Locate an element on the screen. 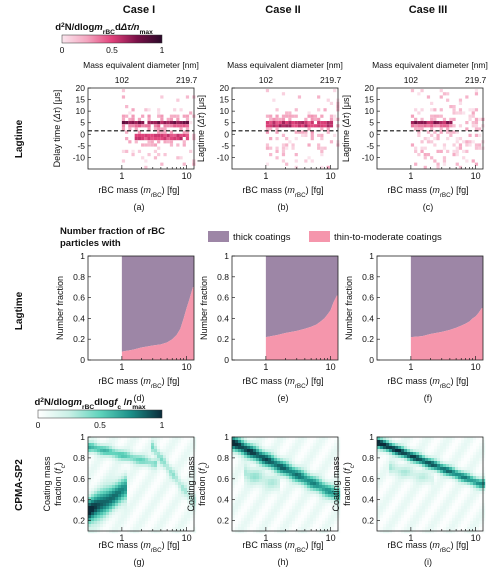  panel-letter: (a) is located at coordinates (139, 207).